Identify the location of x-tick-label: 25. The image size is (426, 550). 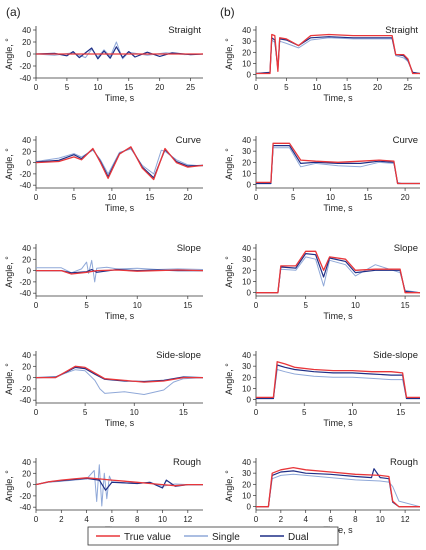
(407, 87).